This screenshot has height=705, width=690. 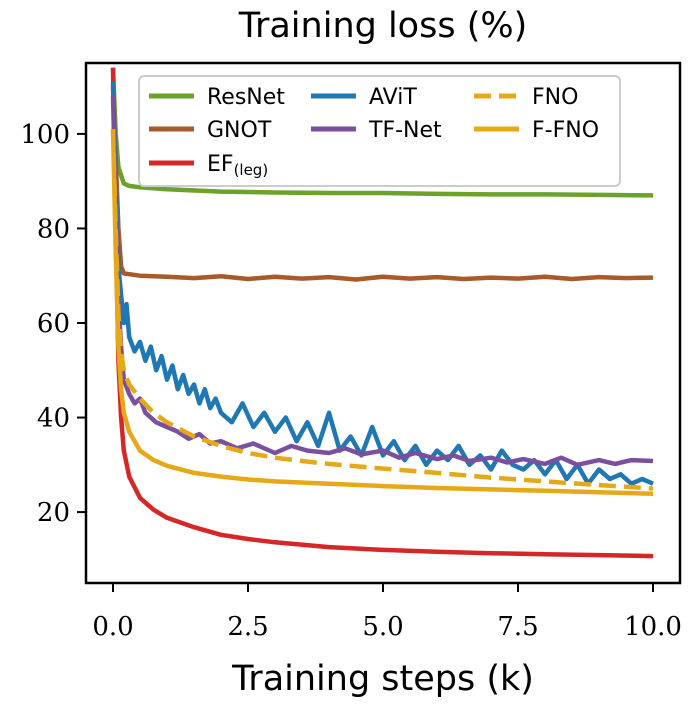 What do you see at coordinates (517, 627) in the screenshot?
I see `x-tick-label: 7.5` at bounding box center [517, 627].